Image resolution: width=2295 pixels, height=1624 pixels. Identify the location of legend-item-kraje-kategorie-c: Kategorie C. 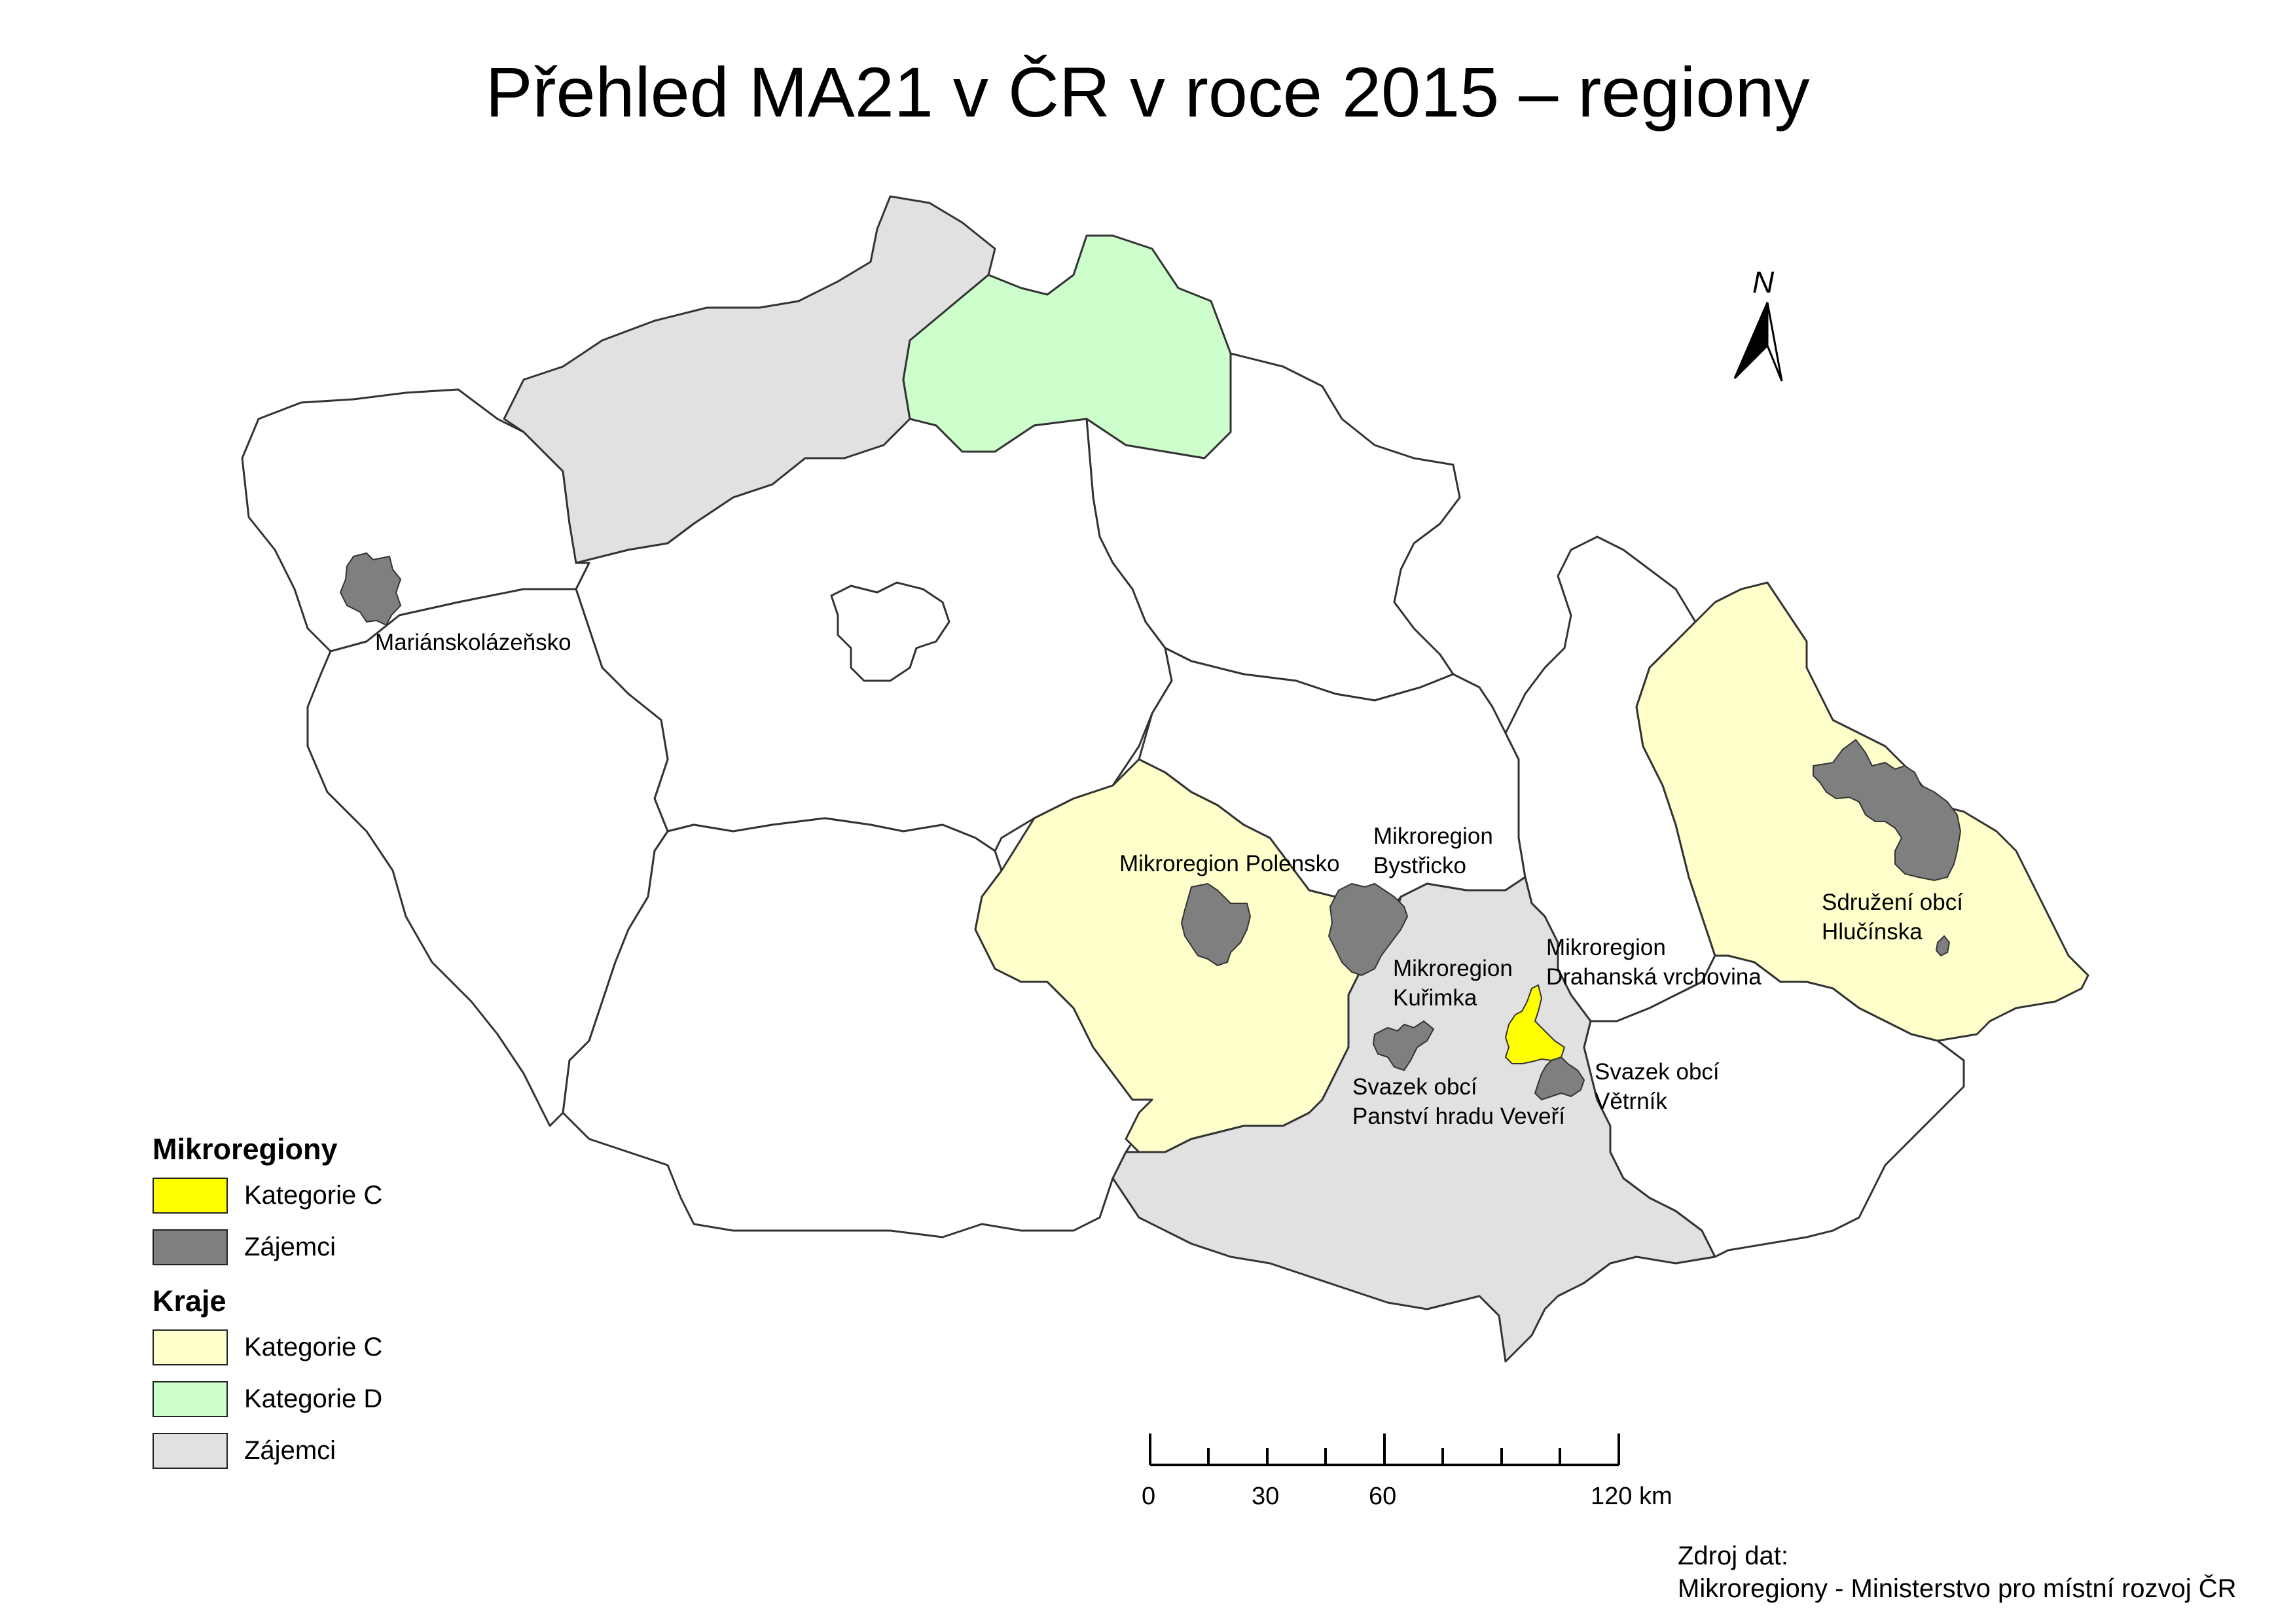
(349, 1347).